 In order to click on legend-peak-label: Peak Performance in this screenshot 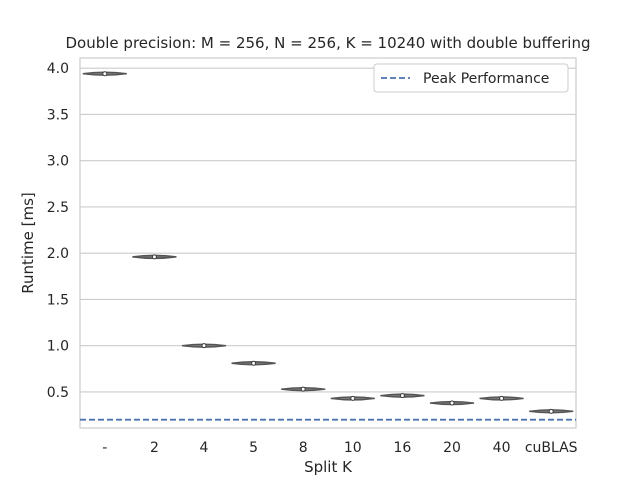, I will do `click(486, 79)`.